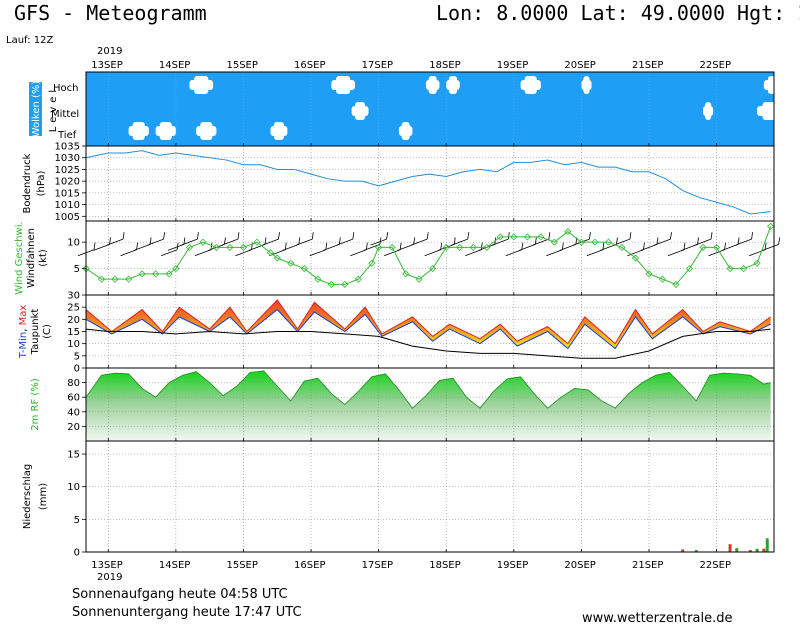 This screenshot has height=625, width=800. Describe the element at coordinates (77, 520) in the screenshot. I see `y-tick-label: 5` at that location.